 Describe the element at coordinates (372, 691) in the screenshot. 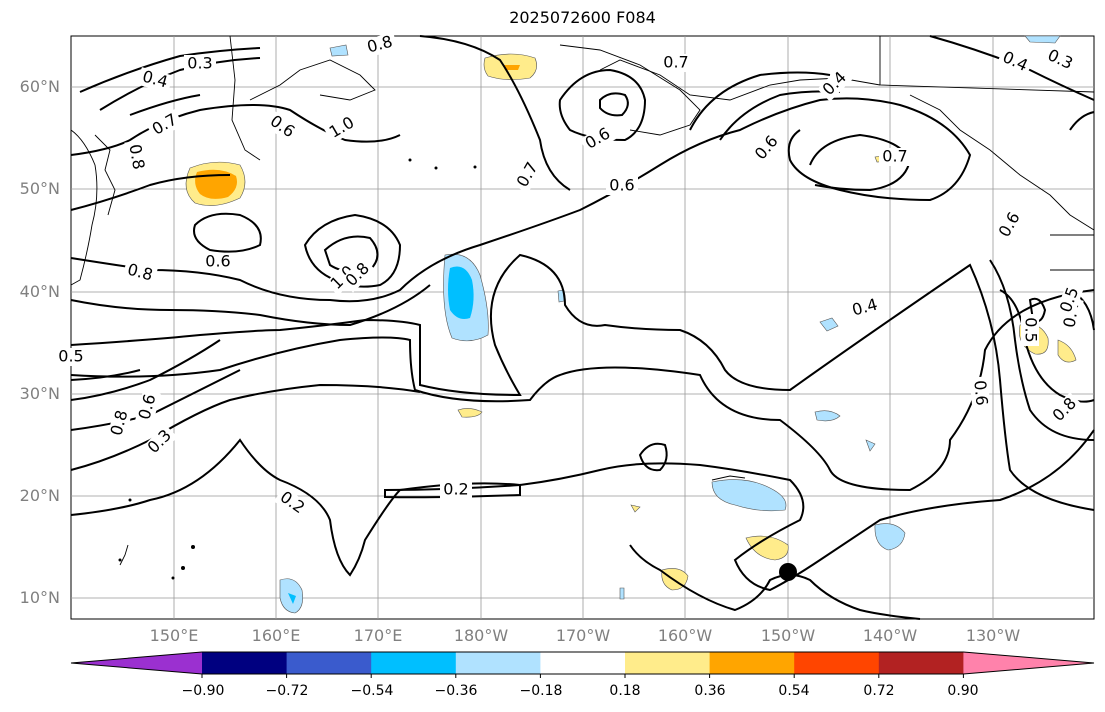

I see `colorbar-tick-label: −0.54` at that location.